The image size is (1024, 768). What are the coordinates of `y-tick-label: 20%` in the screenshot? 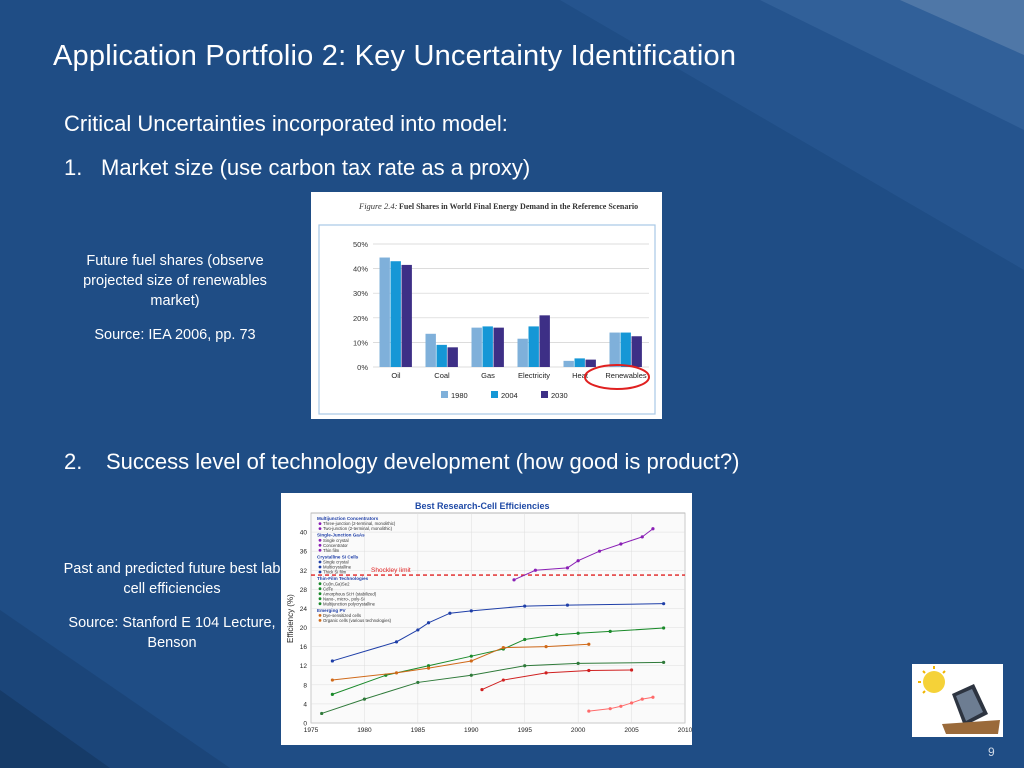 It's located at (360, 318).